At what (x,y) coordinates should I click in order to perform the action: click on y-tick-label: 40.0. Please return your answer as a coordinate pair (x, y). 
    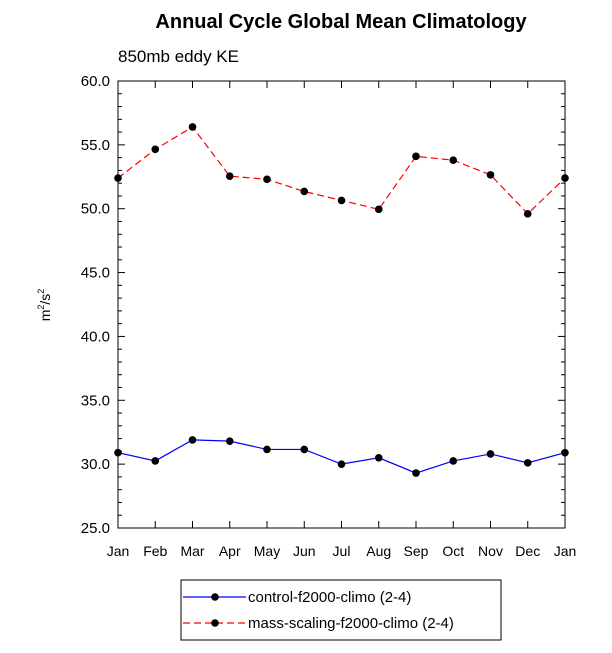
    Looking at the image, I should click on (95, 336).